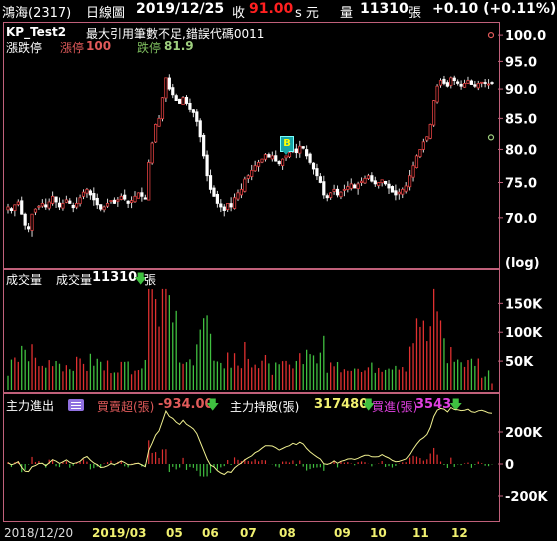 Image resolution: width=557 pixels, height=541 pixels. Describe the element at coordinates (119, 533) in the screenshot. I see `x-label: 2019/03` at that location.